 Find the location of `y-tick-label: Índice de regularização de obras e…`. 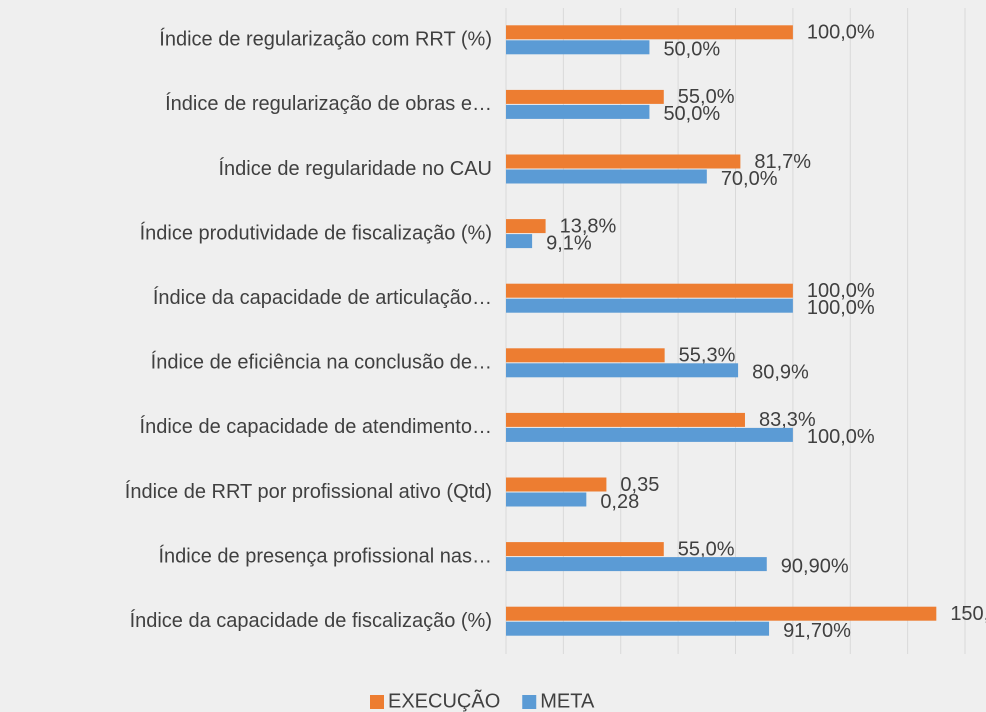

y-tick-label: Índice de regularização de obras e… is located at coordinates (328, 103).